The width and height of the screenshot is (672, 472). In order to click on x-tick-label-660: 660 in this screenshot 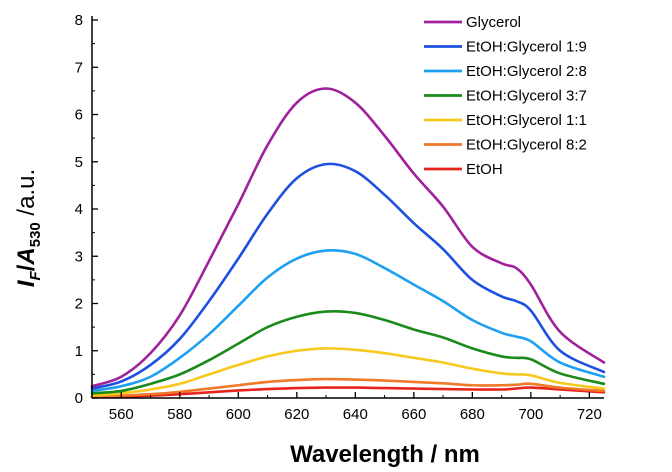, I will do `click(413, 414)`.